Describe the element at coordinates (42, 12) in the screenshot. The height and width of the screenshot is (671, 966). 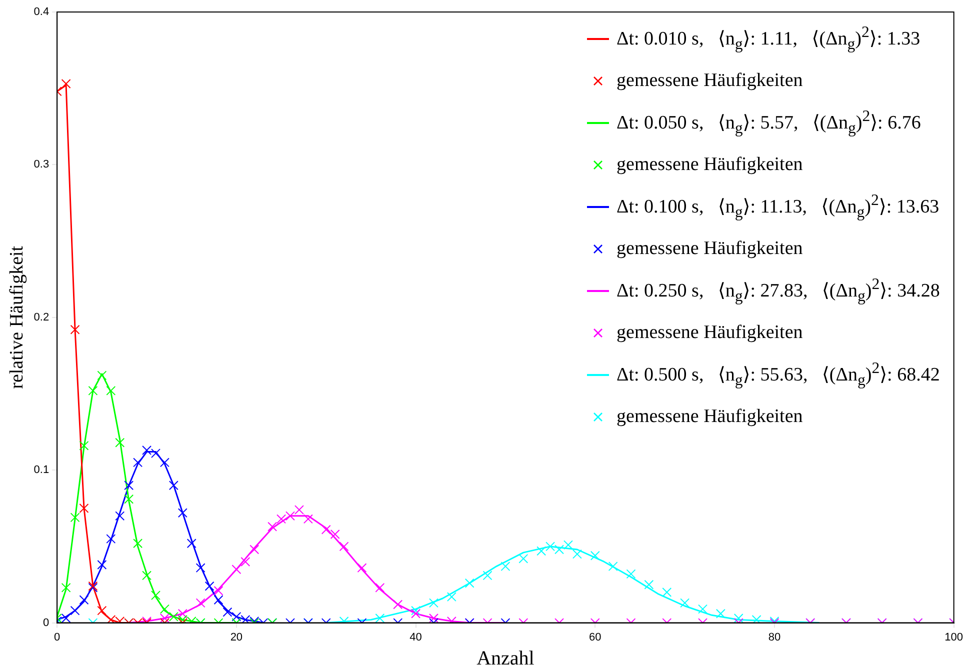
I see `y-tick-label: 0.4` at that location.